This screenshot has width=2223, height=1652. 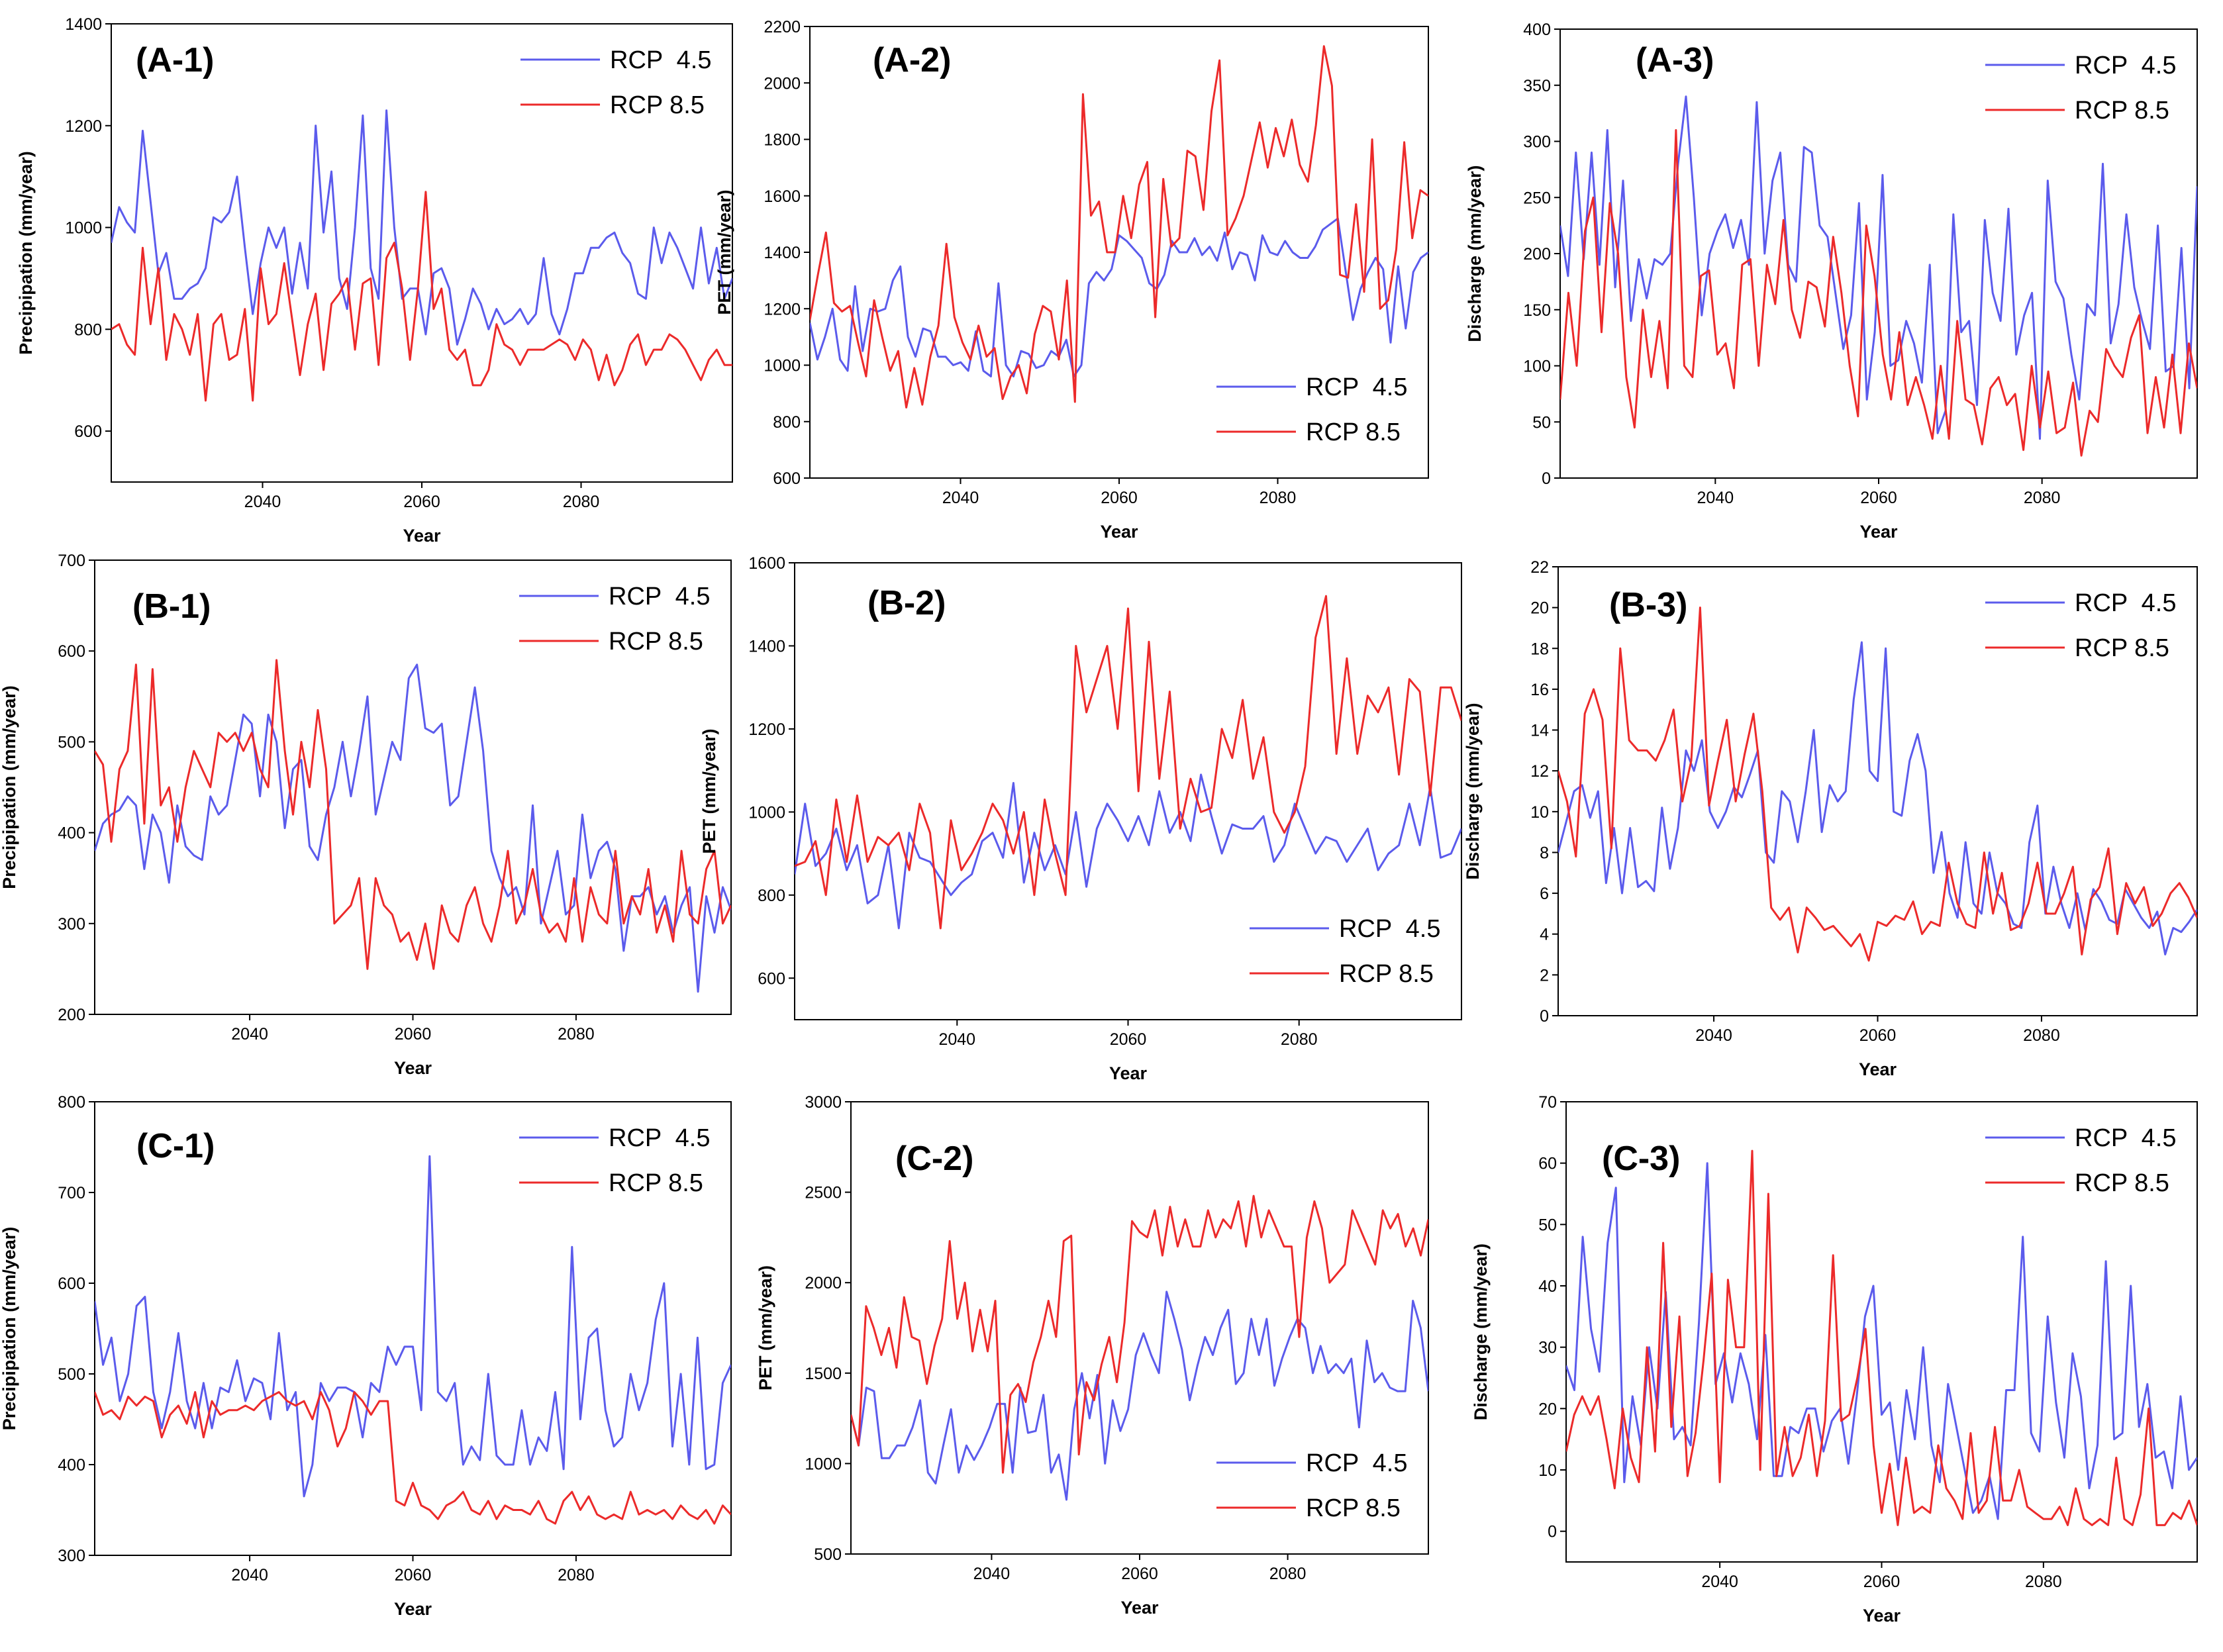 I want to click on y-tick-label: 4, so click(x=1544, y=935).